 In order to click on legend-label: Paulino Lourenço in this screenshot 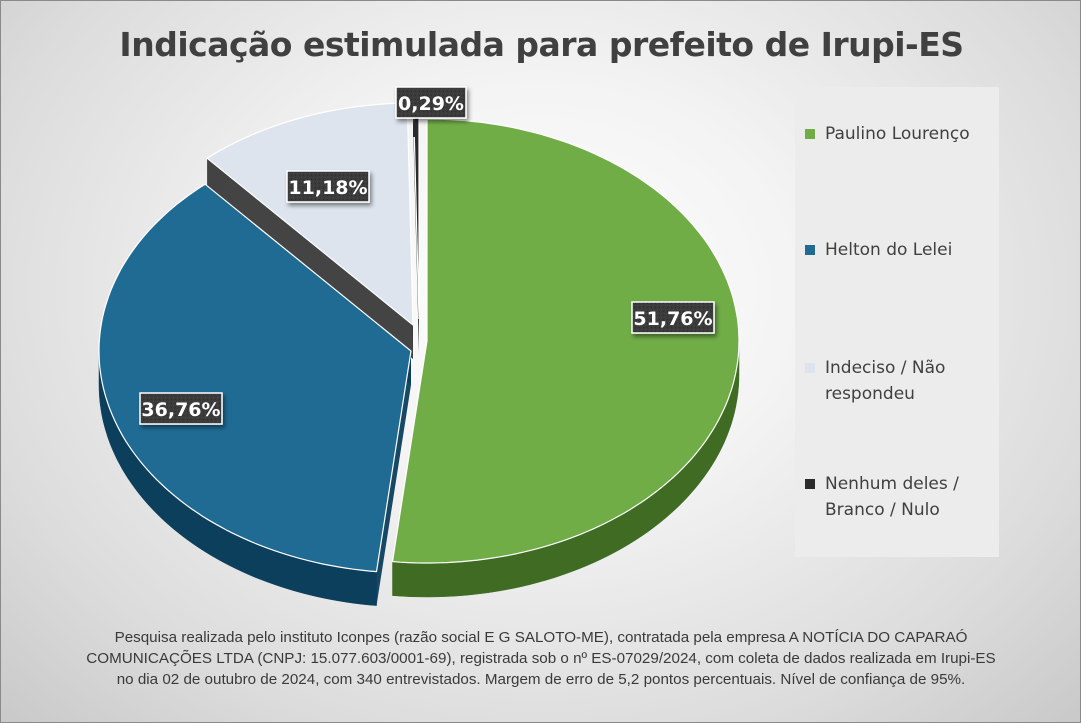, I will do `click(897, 134)`.